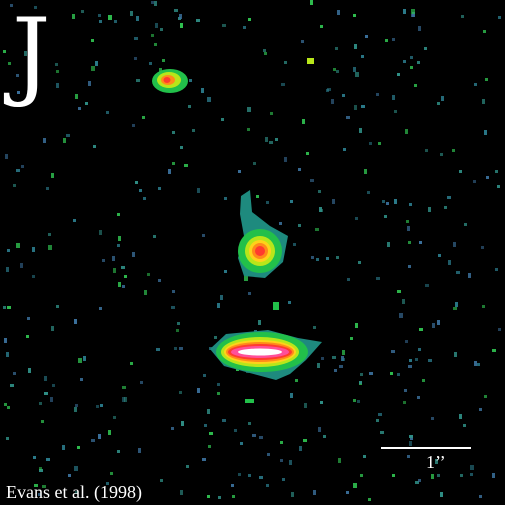 The height and width of the screenshot is (505, 505). Describe the element at coordinates (266, 355) in the screenshot. I see `source-elongated-galaxy` at that location.